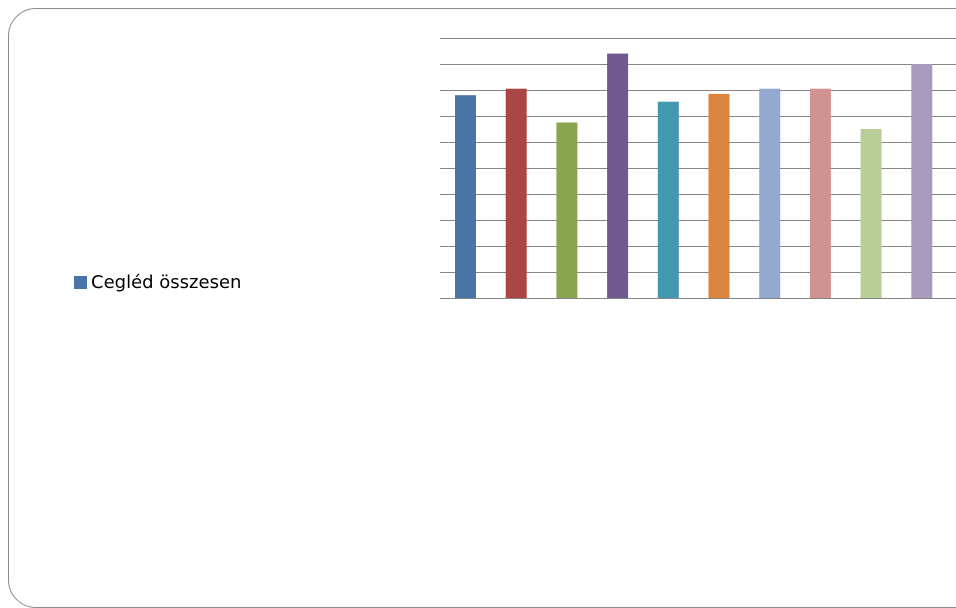  What do you see at coordinates (80, 282) in the screenshot?
I see `legend-swatch` at bounding box center [80, 282].